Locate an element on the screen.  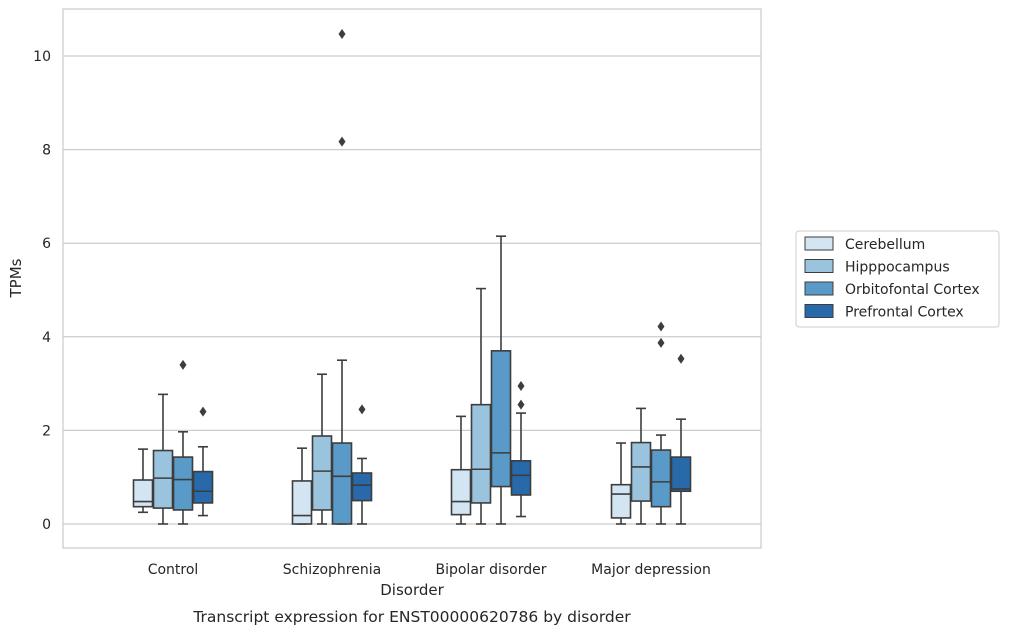
y-tick-label: 4 is located at coordinates (46, 338).